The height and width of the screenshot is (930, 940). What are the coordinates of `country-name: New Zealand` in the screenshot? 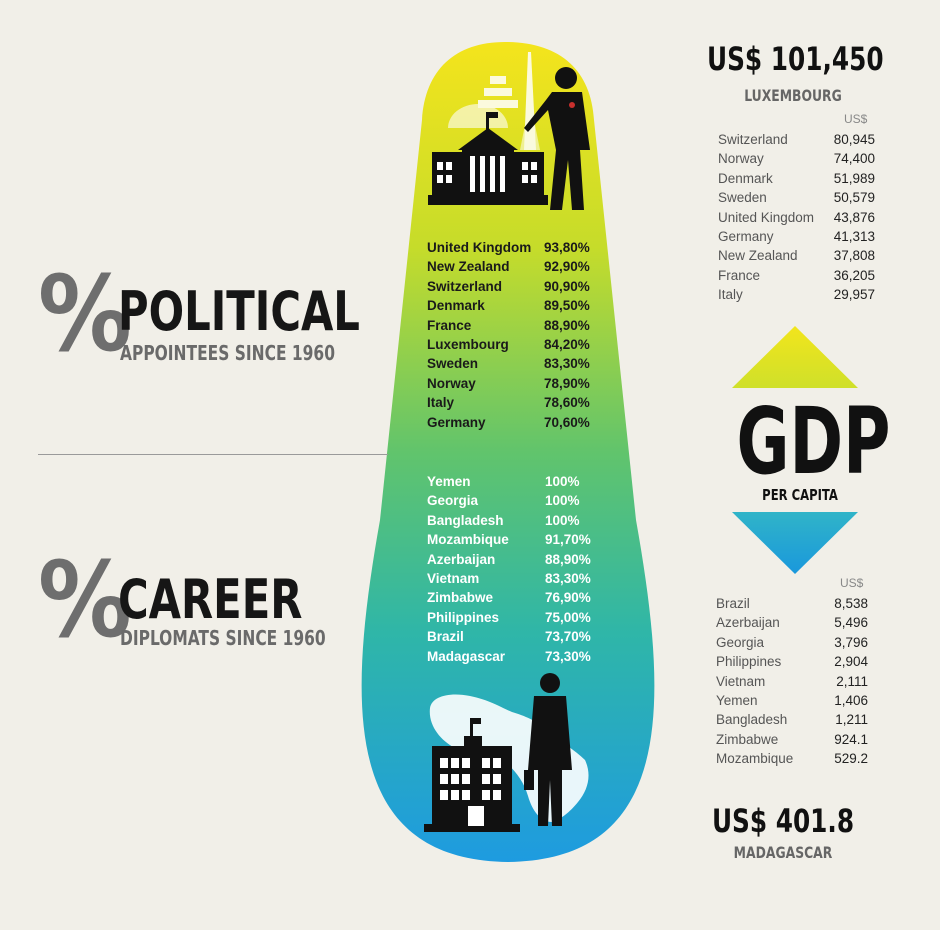 It's located at (758, 256).